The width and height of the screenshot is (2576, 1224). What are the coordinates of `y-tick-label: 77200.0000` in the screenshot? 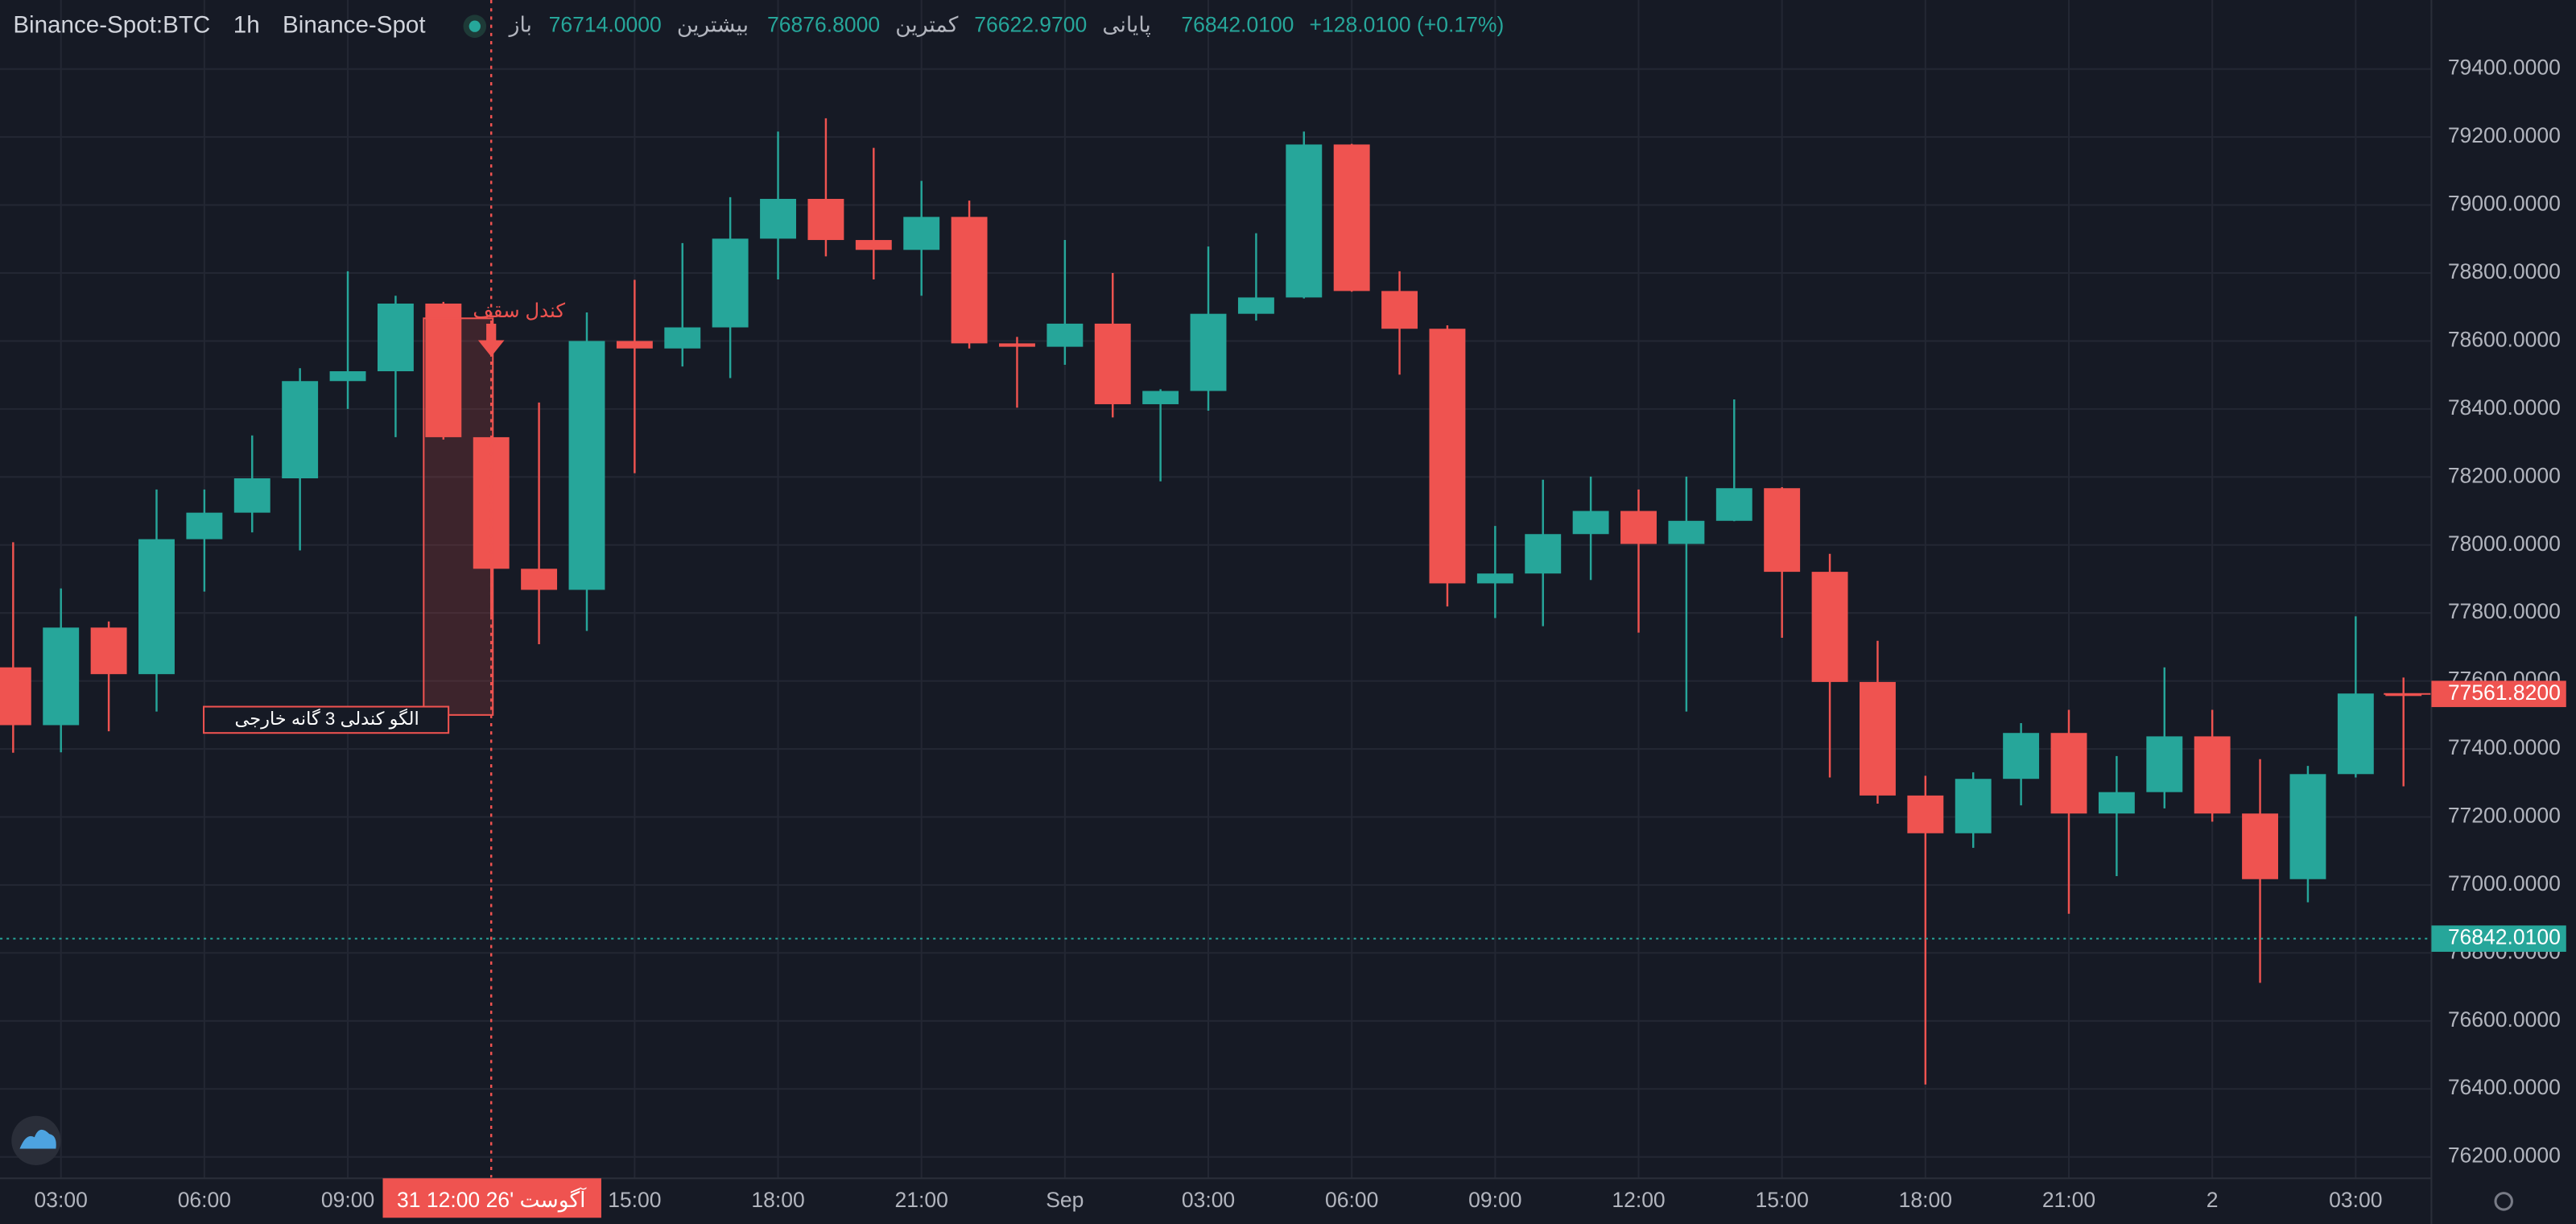 It's located at (2504, 816).